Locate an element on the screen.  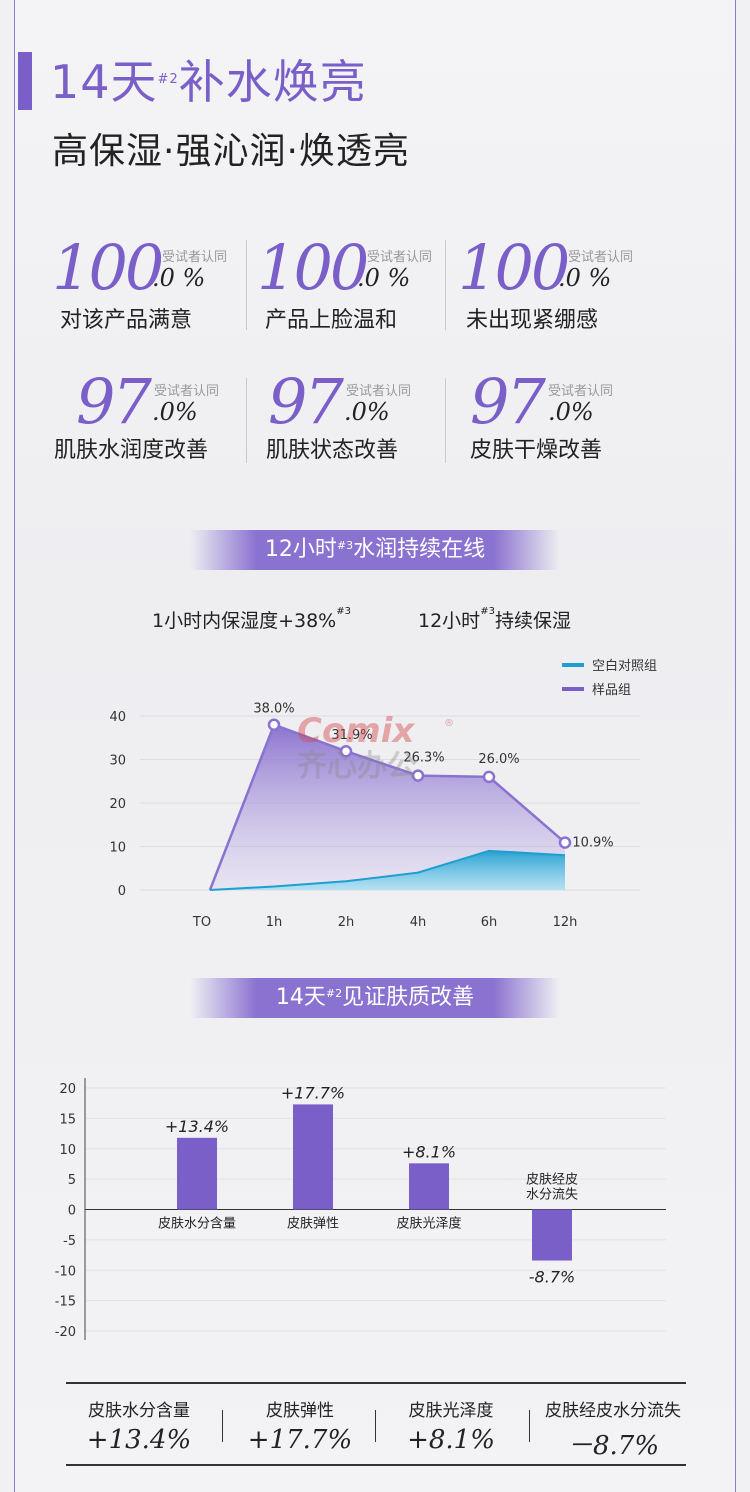
legend-swatch-control is located at coordinates (573, 665).